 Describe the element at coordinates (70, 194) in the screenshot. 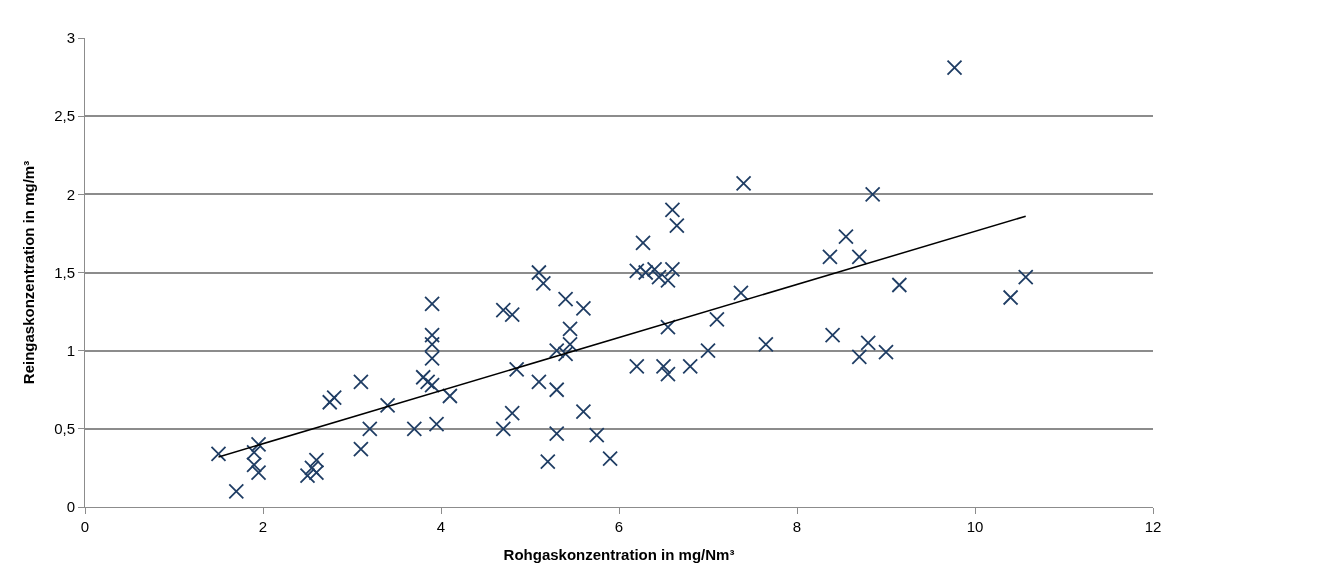

I see `y-tick-label: 2` at that location.